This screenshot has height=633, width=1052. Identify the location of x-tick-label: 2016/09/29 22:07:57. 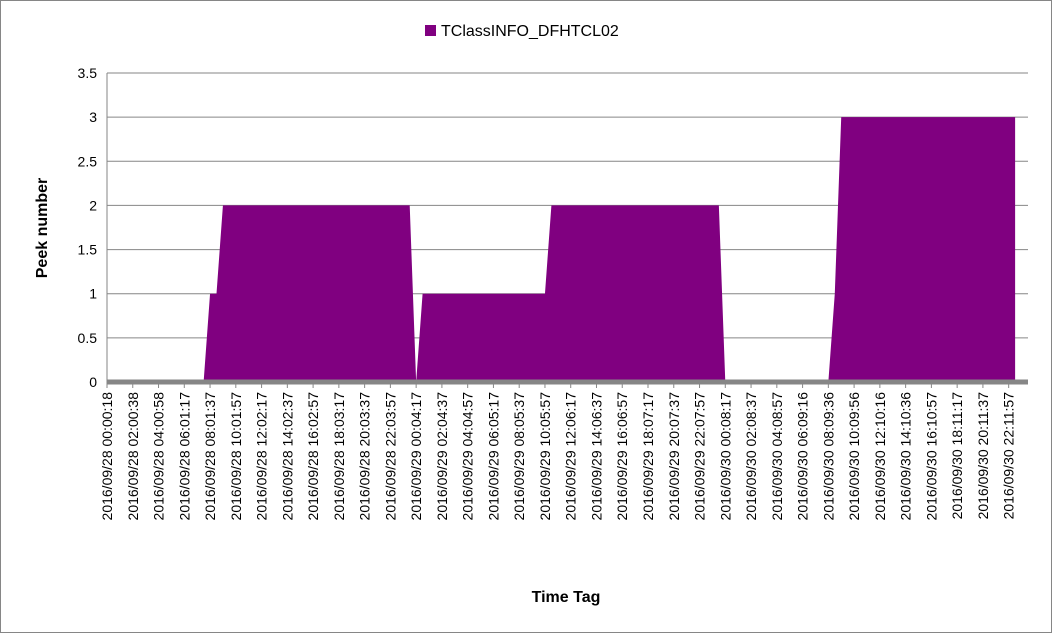
(700, 456).